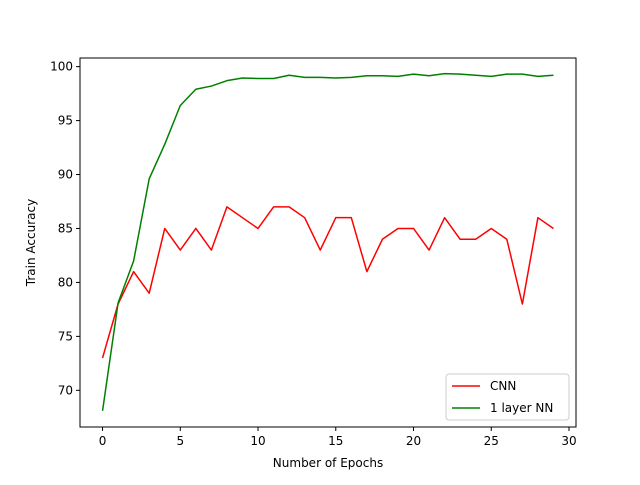 Image resolution: width=640 pixels, height=485 pixels. I want to click on x-tick-label: 0, so click(103, 441).